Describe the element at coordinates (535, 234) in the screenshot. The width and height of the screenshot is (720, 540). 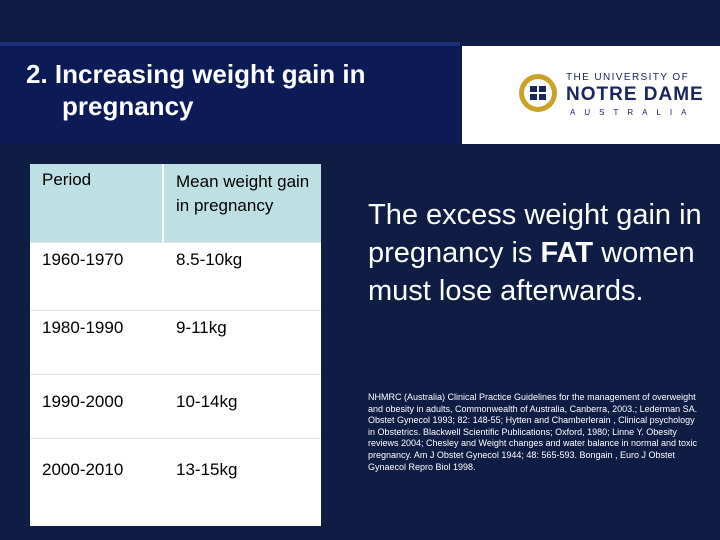
I see `statement-part1: The excess weight gain in pregnancy is` at that location.